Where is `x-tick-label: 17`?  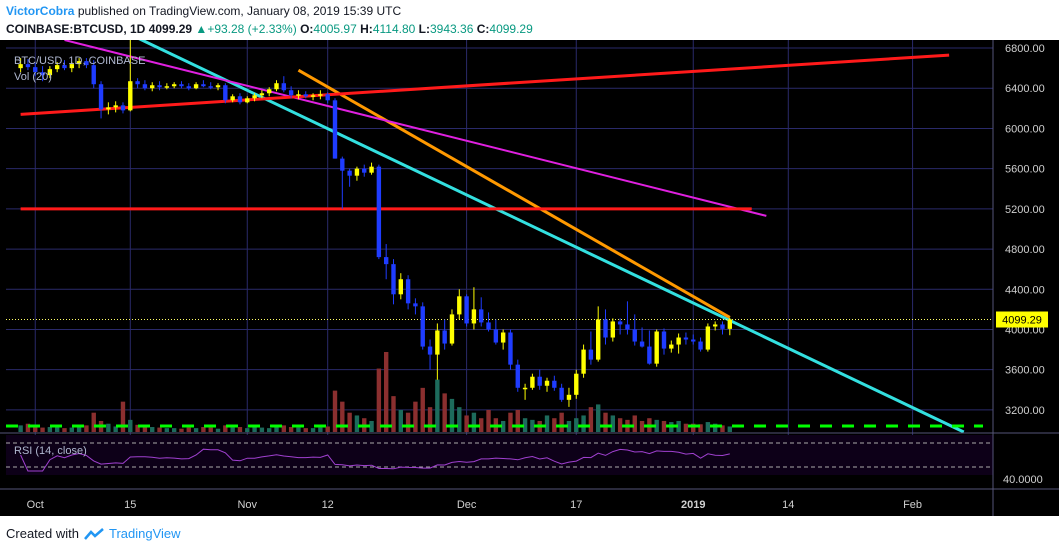 x-tick-label: 17 is located at coordinates (576, 505).